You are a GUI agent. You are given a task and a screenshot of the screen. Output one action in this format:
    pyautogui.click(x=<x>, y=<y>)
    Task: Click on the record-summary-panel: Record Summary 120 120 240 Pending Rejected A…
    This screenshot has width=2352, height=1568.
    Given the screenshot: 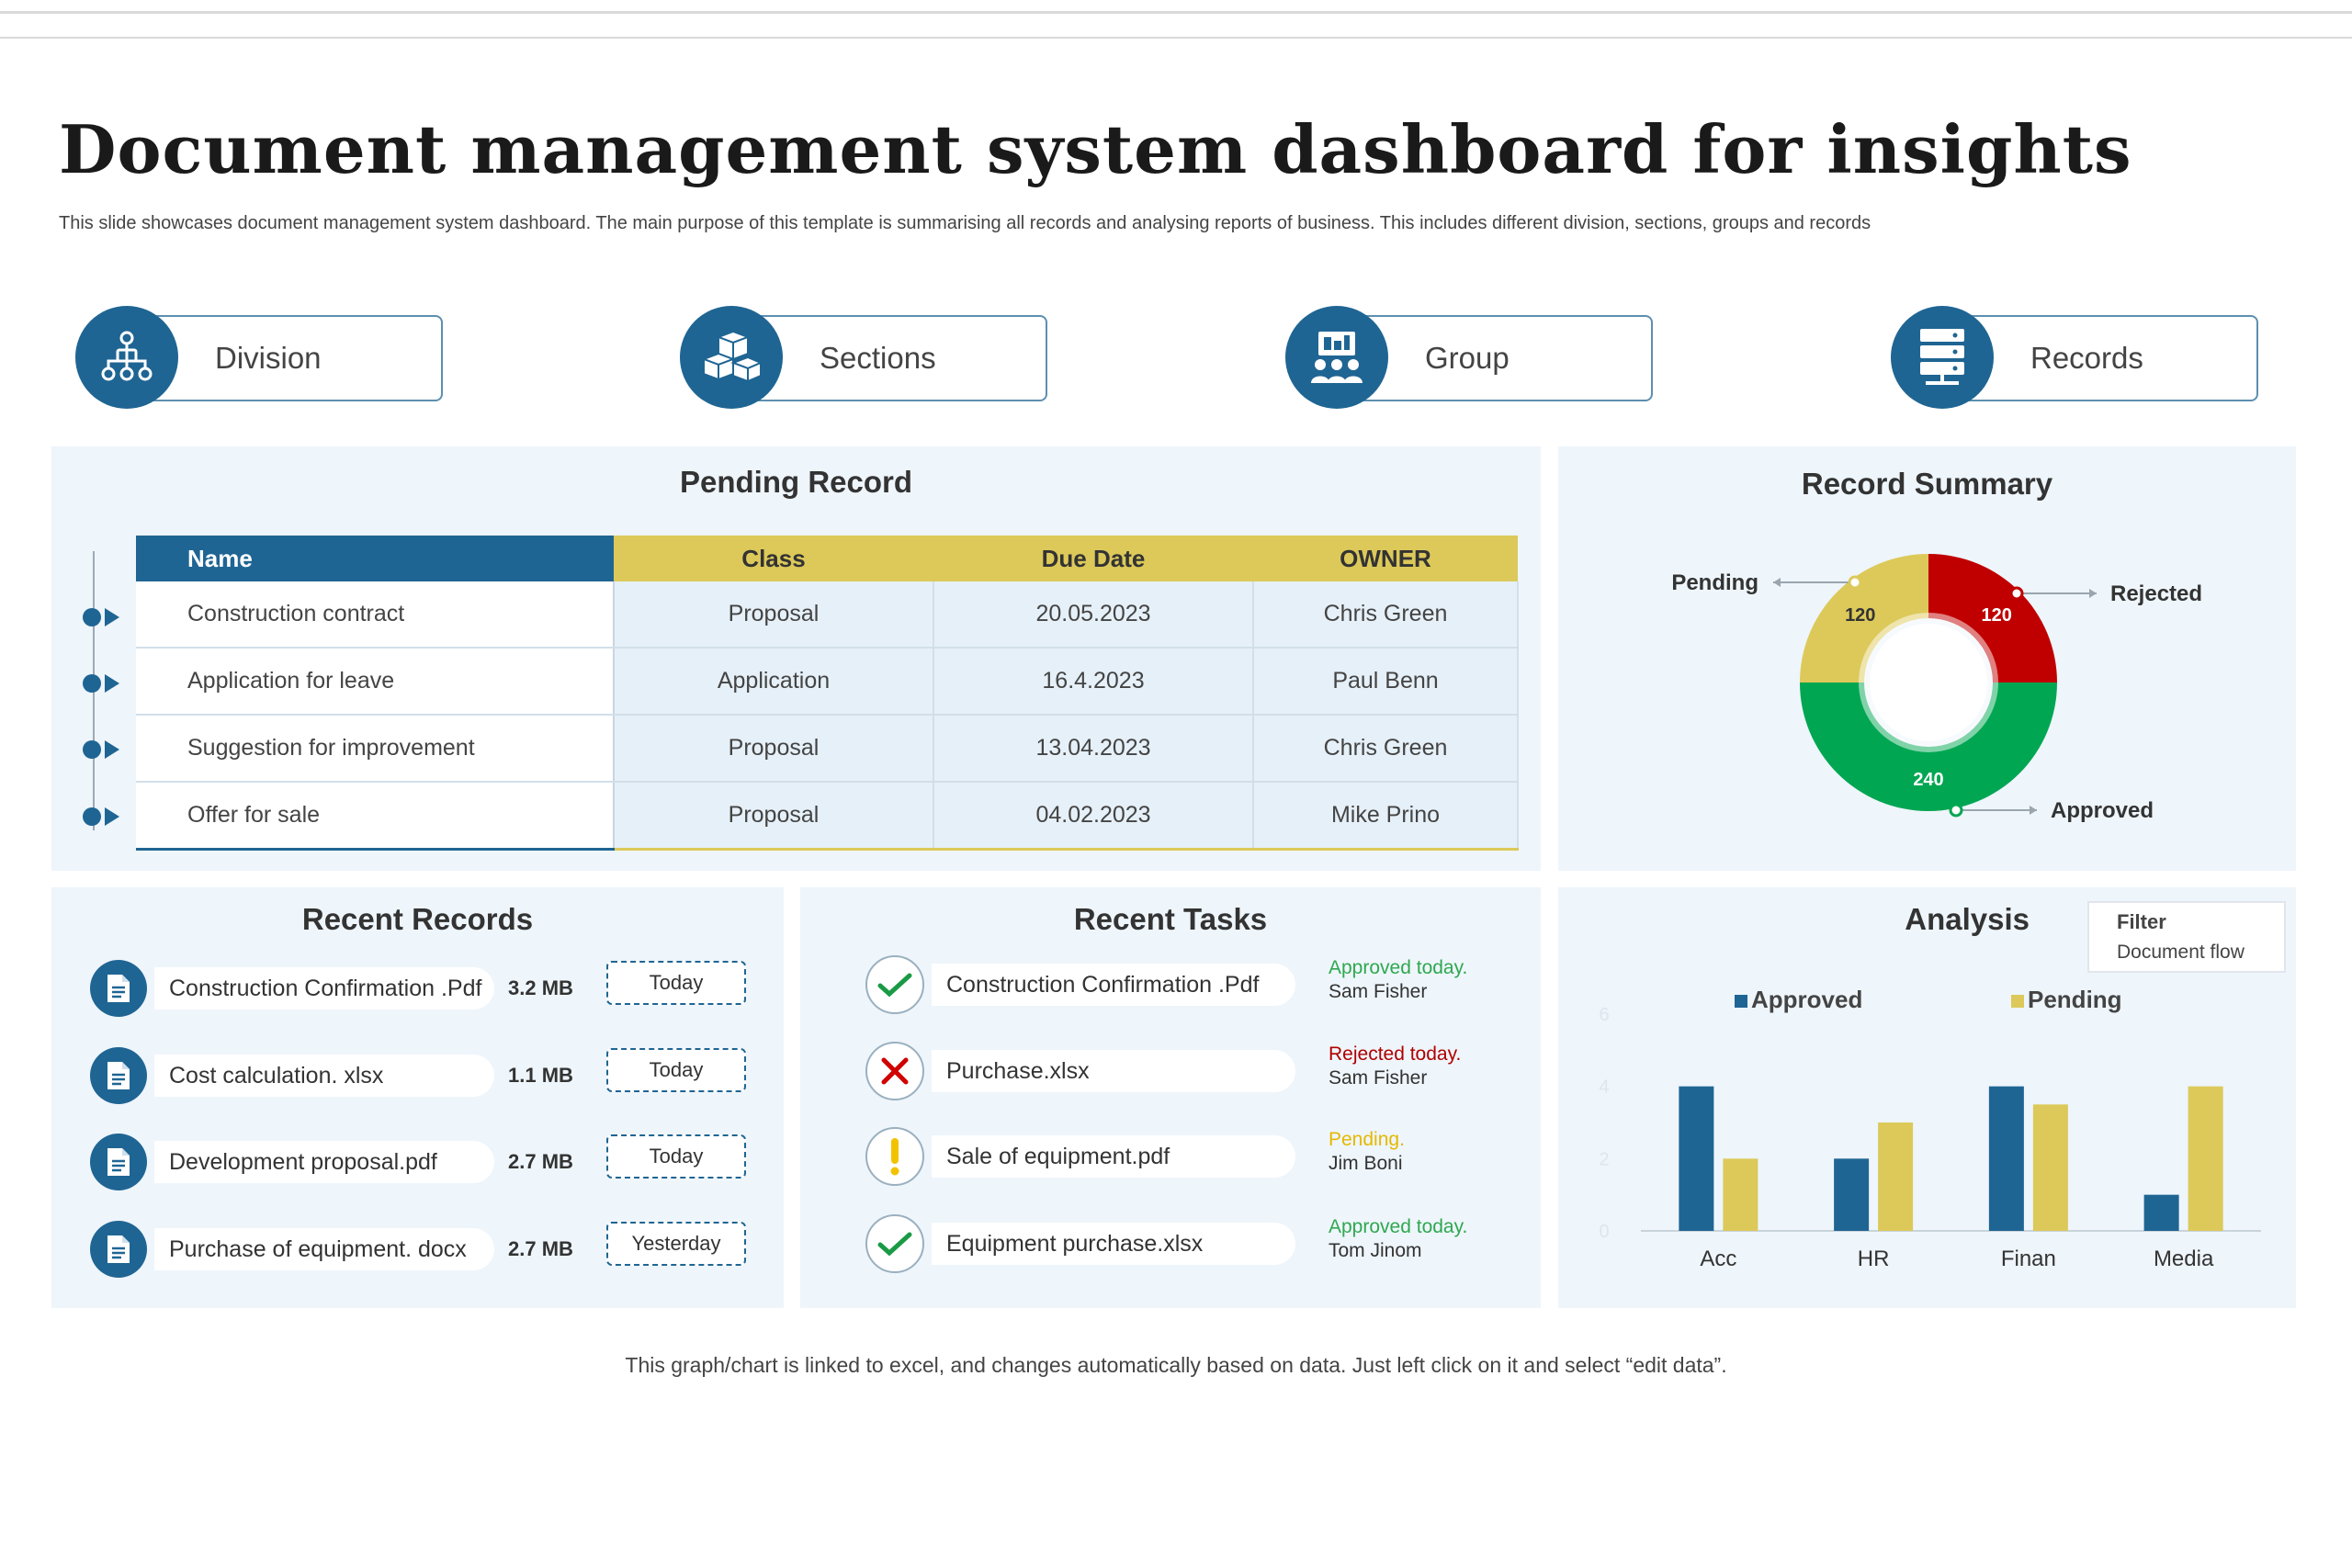 What is the action you would take?
    pyautogui.click(x=1927, y=659)
    